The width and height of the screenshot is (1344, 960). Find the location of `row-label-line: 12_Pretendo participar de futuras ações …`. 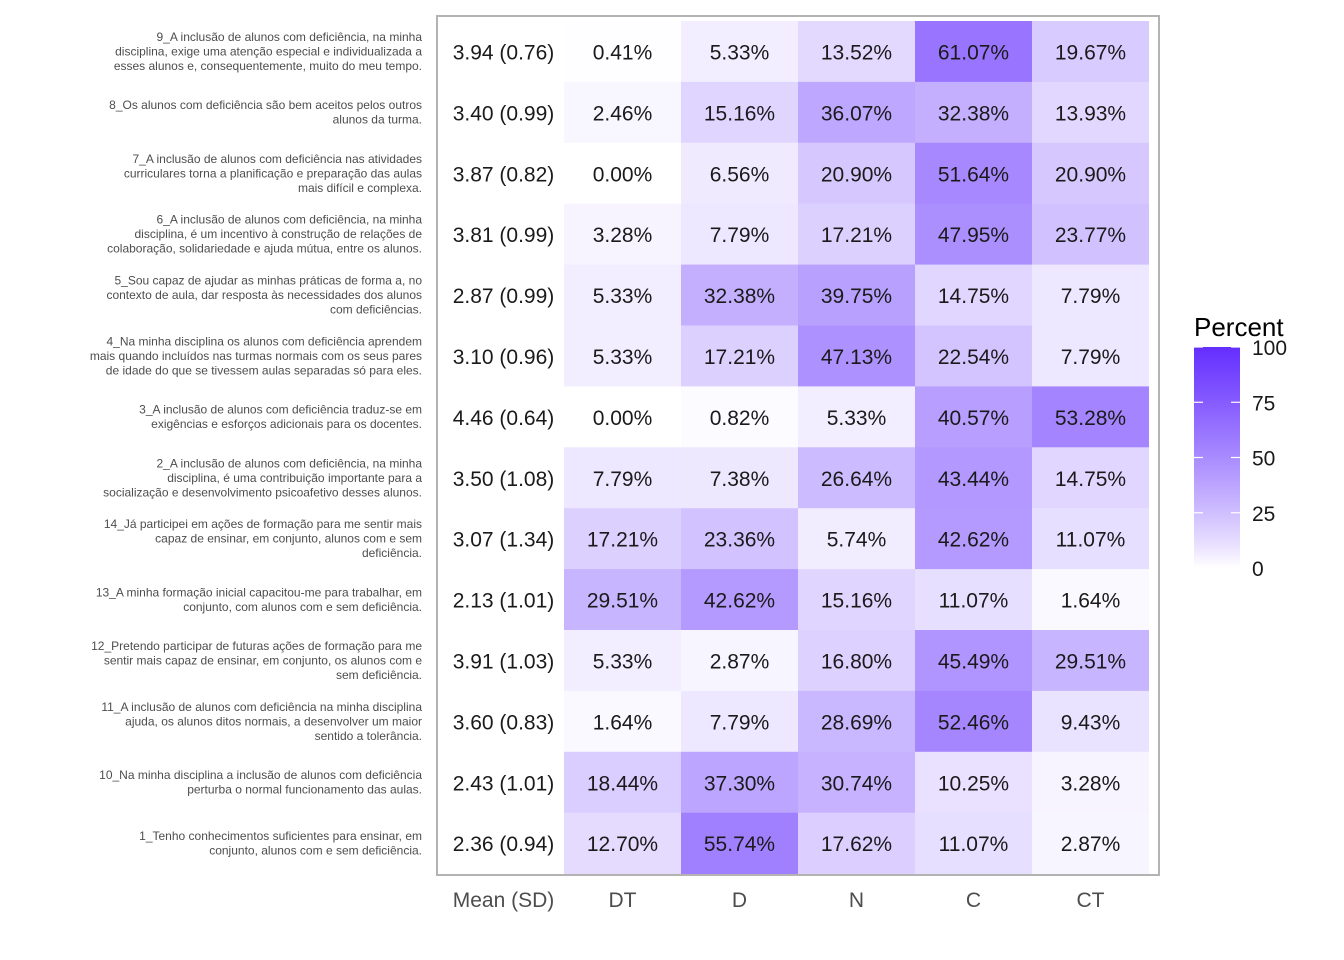

row-label-line: 12_Pretendo participar de futuras ações … is located at coordinates (256, 646).